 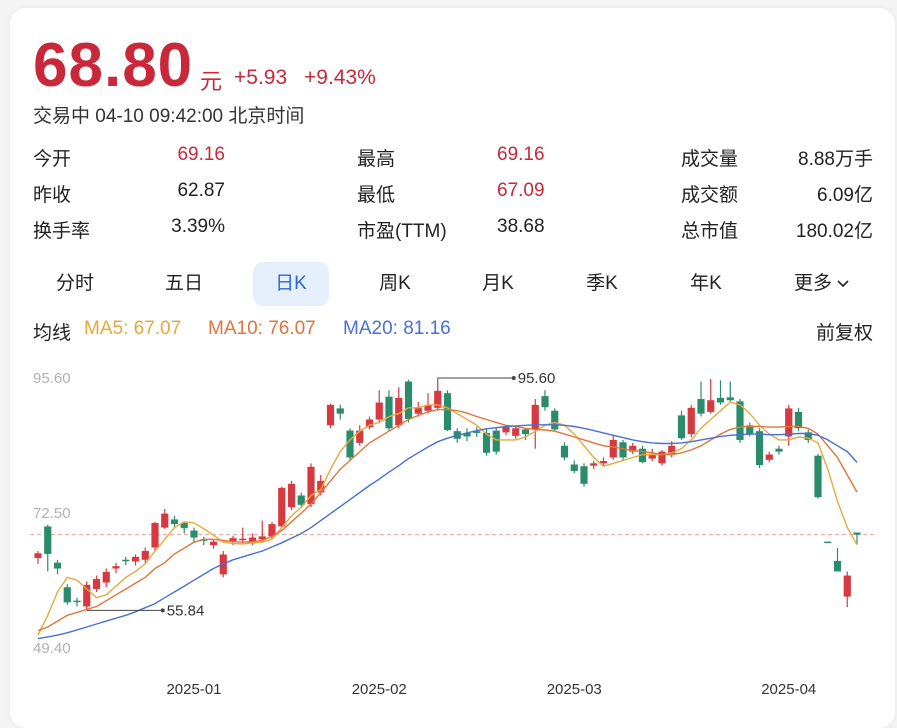 I want to click on period-tab: 月K, so click(x=498, y=283).